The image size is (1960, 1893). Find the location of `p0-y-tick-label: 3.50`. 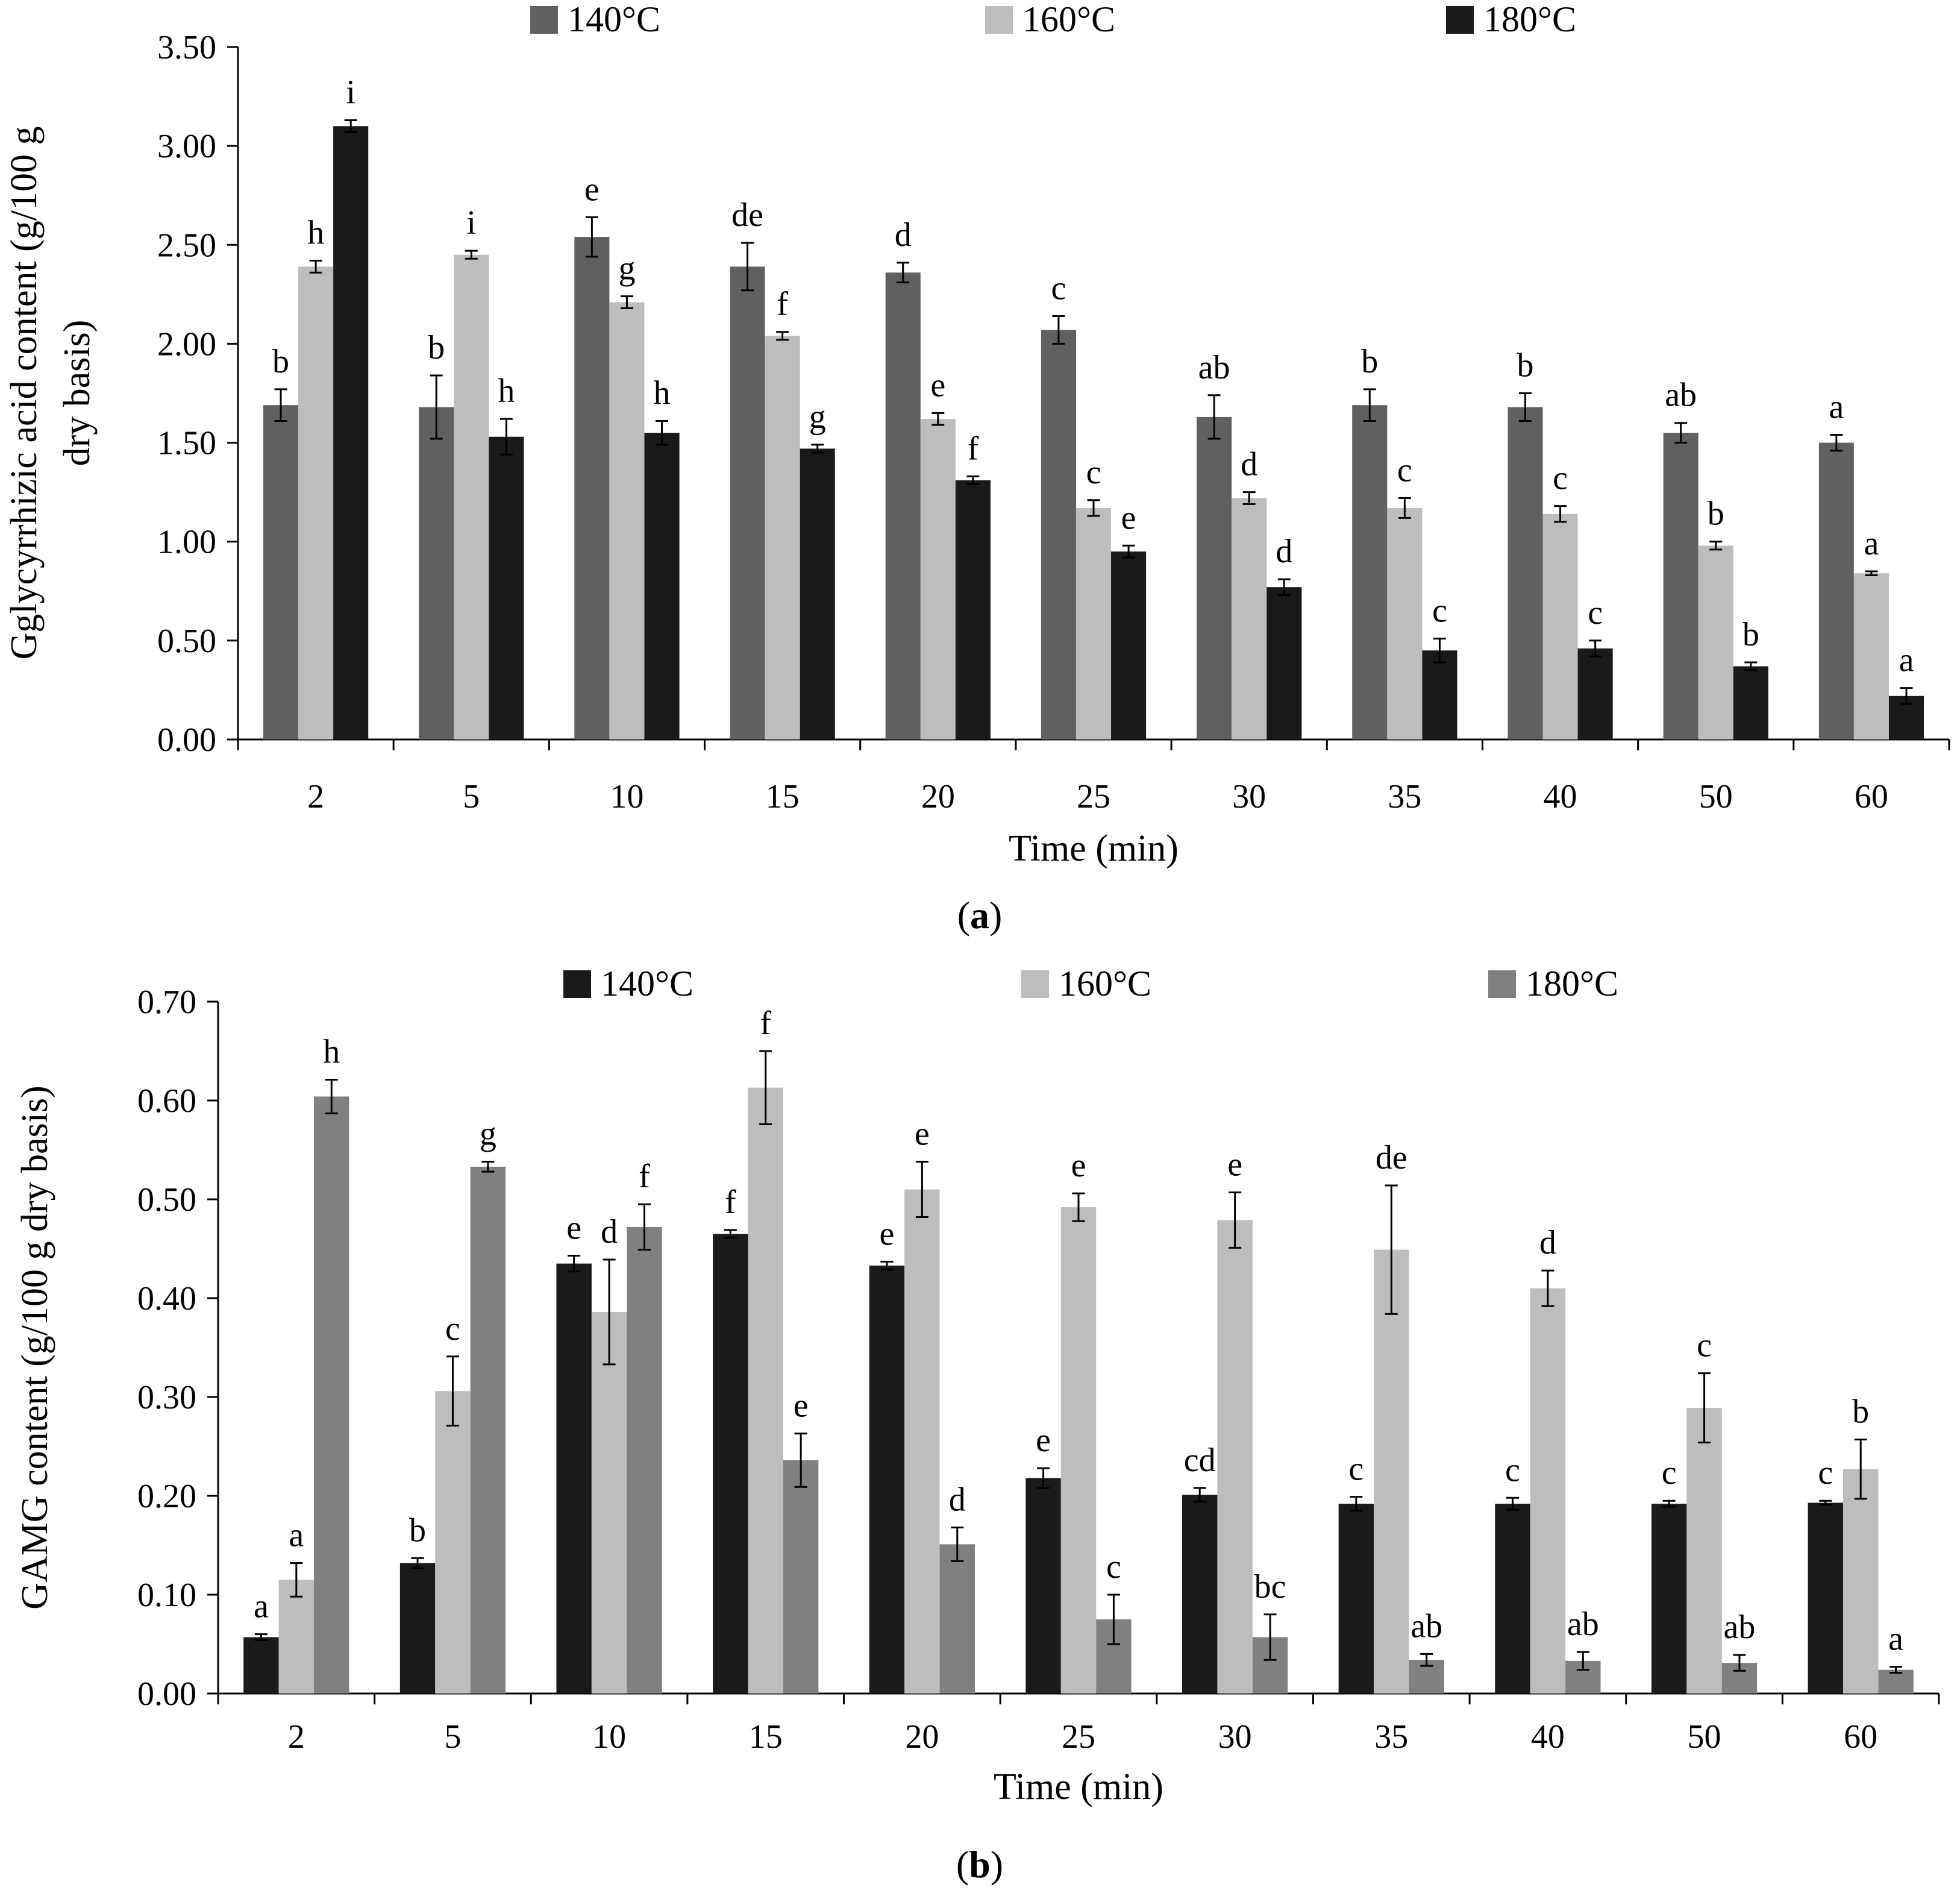

p0-y-tick-label: 3.50 is located at coordinates (186, 47).